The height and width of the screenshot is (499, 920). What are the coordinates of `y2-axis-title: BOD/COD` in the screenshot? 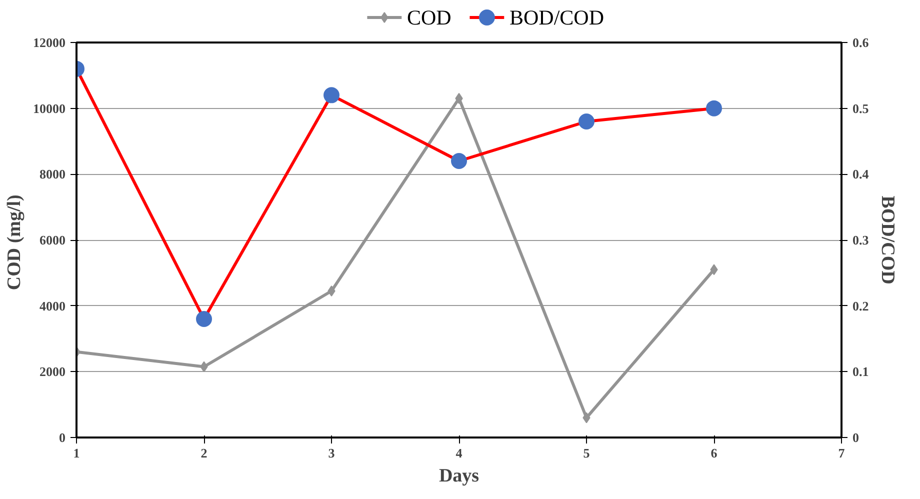 It's located at (887, 240).